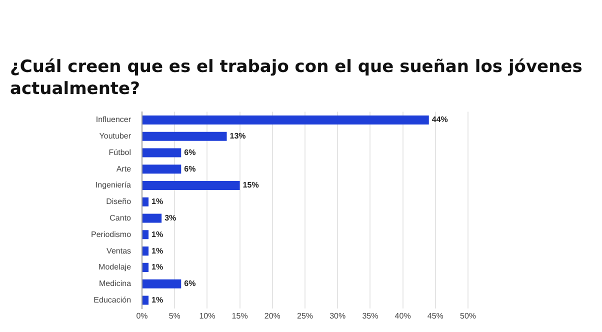 This screenshot has width=602, height=332. I want to click on y-tick-label: Influencer, so click(114, 119).